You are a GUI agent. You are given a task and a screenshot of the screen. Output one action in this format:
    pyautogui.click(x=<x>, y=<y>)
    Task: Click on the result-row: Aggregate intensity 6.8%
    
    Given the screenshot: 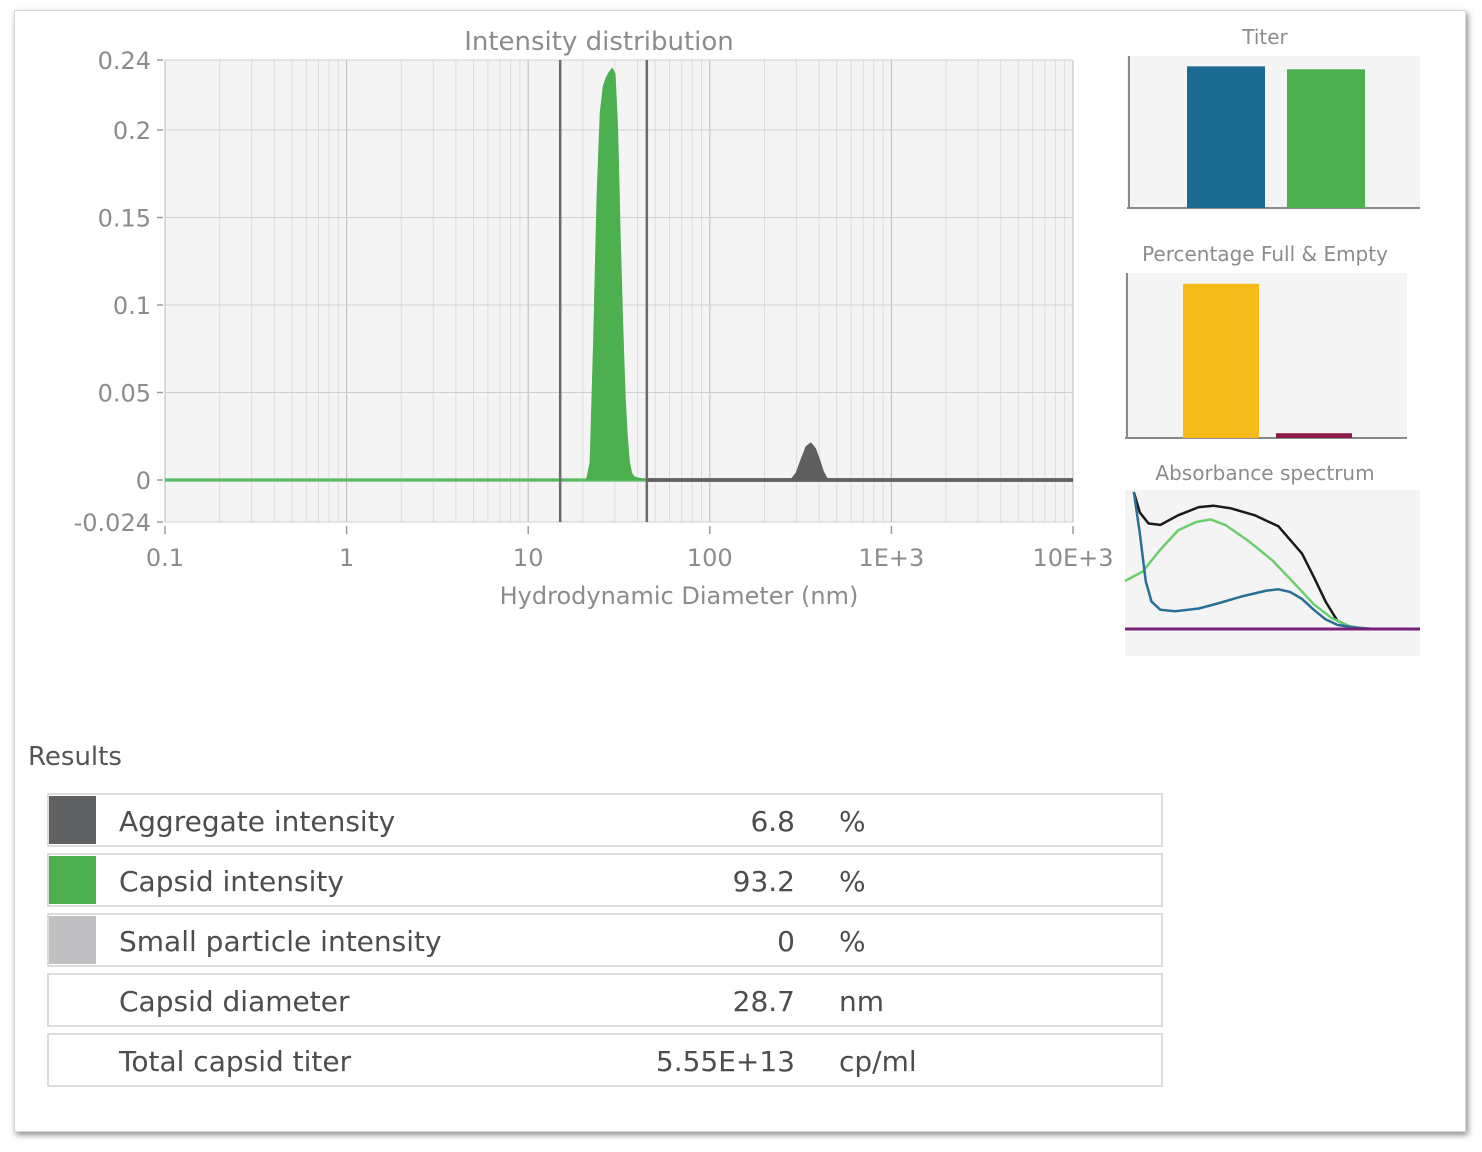 What is the action you would take?
    pyautogui.click(x=605, y=820)
    